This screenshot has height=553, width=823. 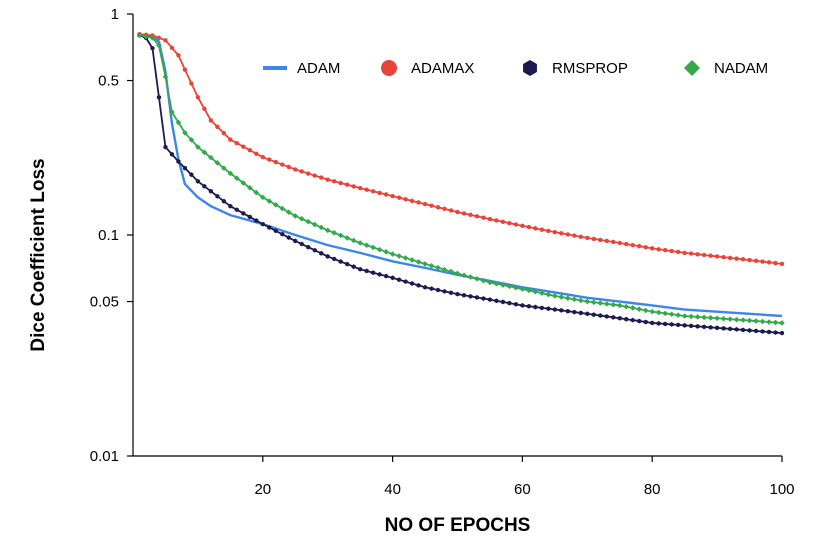 What do you see at coordinates (104, 456) in the screenshot?
I see `y-tick-label: 0.01` at bounding box center [104, 456].